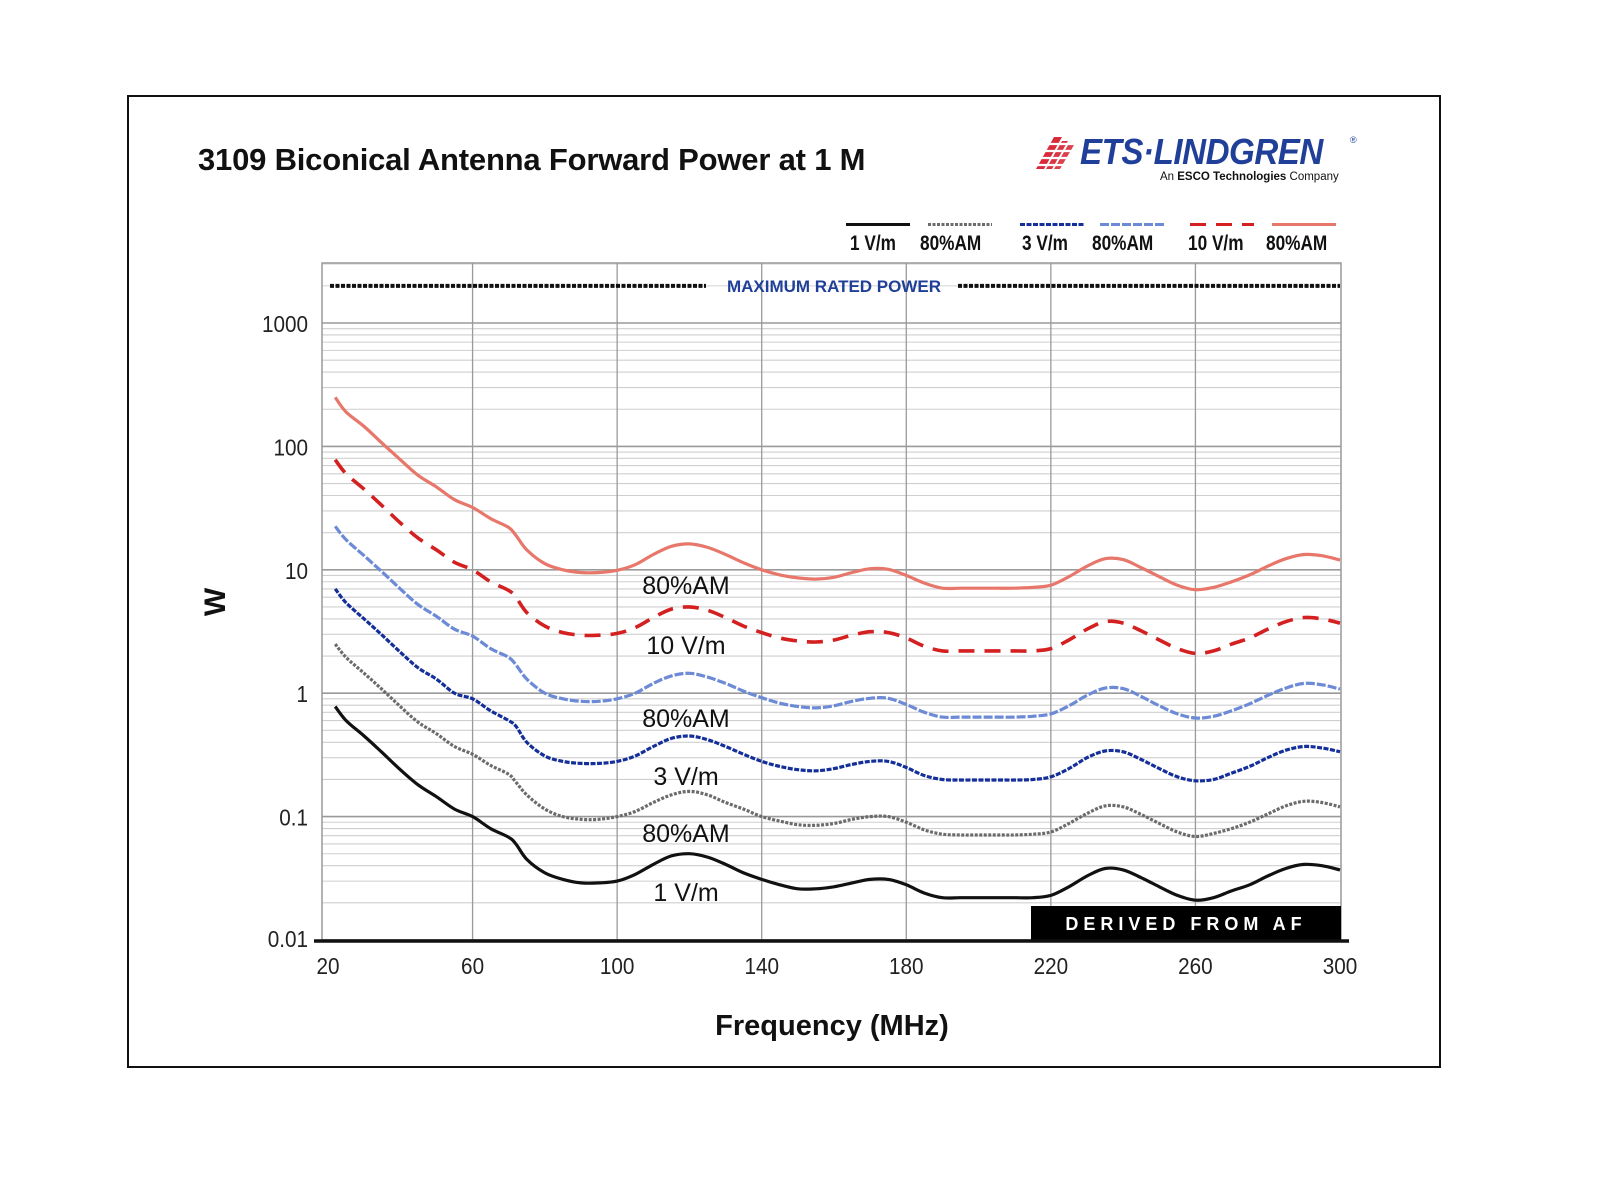 Image resolution: width=1600 pixels, height=1200 pixels. What do you see at coordinates (1201, 151) in the screenshot?
I see `logo-wordmark: ETS·LINDGREN` at bounding box center [1201, 151].